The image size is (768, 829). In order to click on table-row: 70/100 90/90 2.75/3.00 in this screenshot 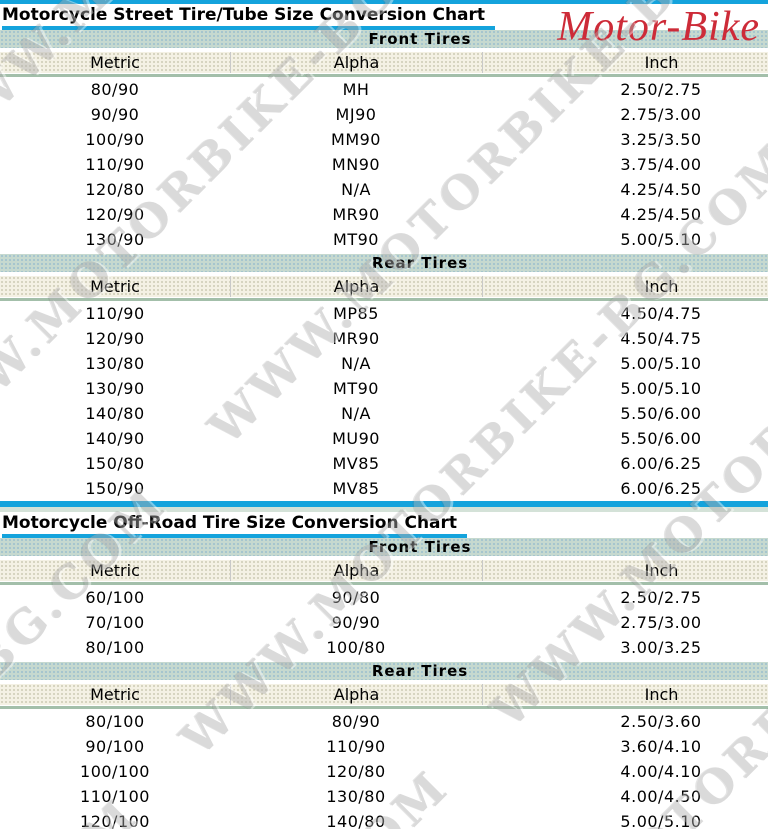, I will do `click(384, 622)`.